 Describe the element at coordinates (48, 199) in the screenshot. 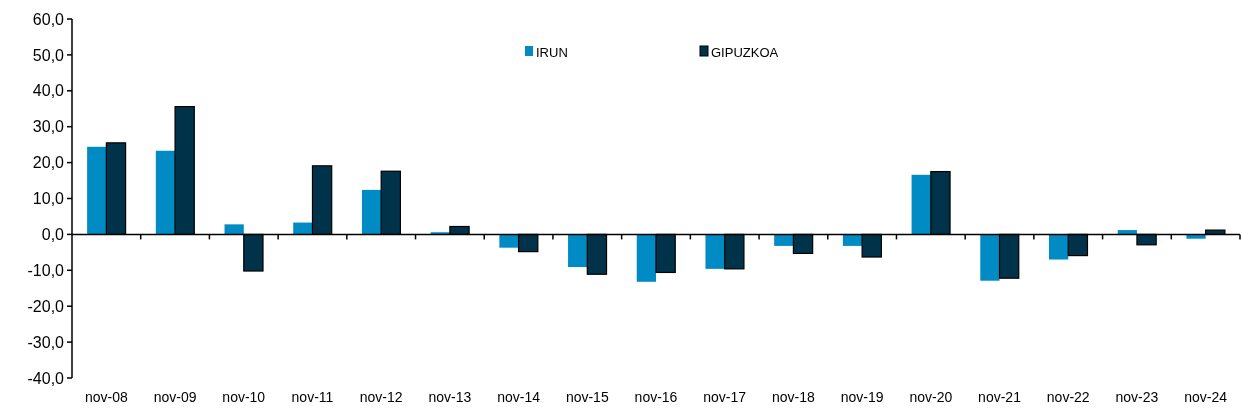

I see `y-tick-label: 10,0` at that location.